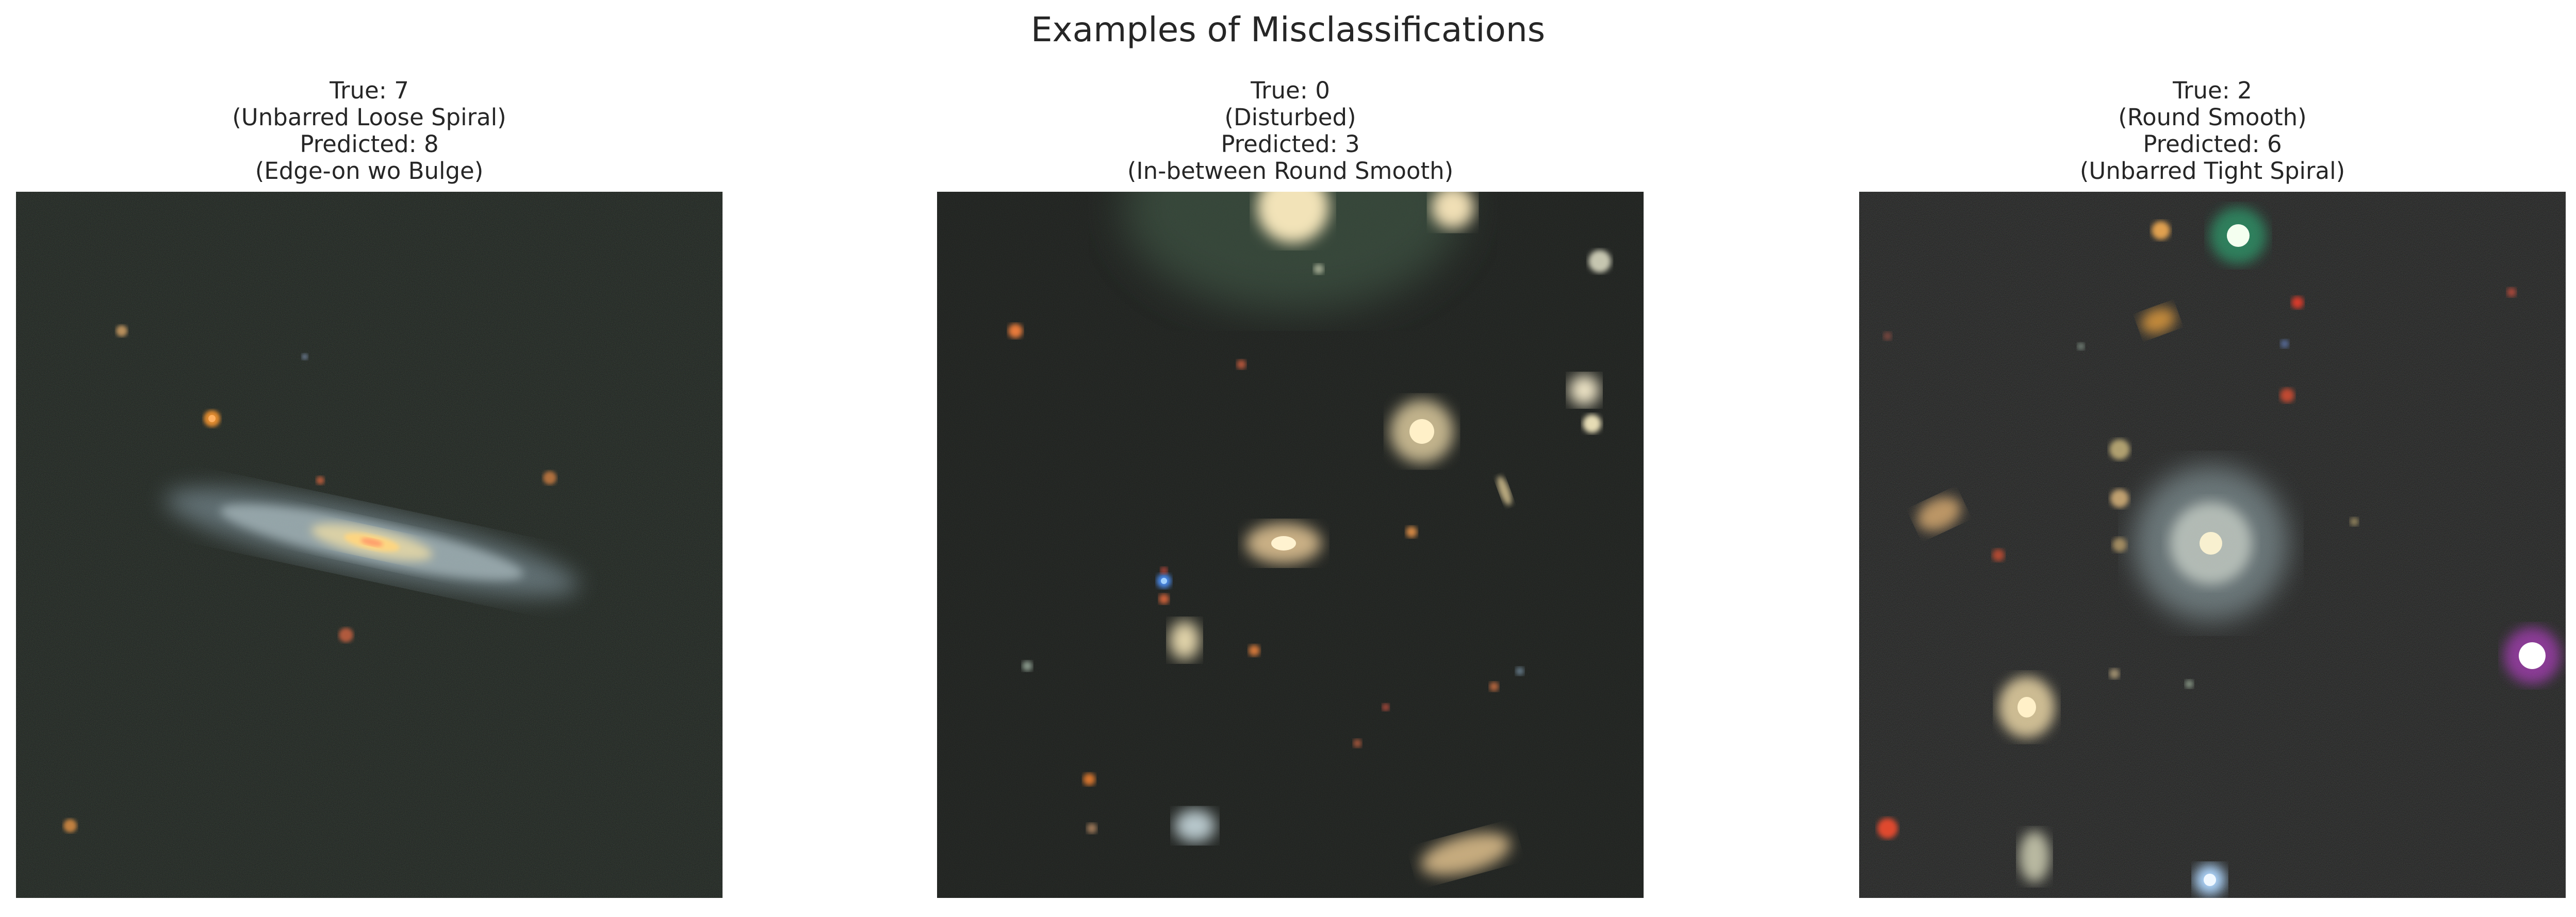 This screenshot has height=917, width=2576. I want to click on panel-2-true-label: True: 0, so click(1290, 90).